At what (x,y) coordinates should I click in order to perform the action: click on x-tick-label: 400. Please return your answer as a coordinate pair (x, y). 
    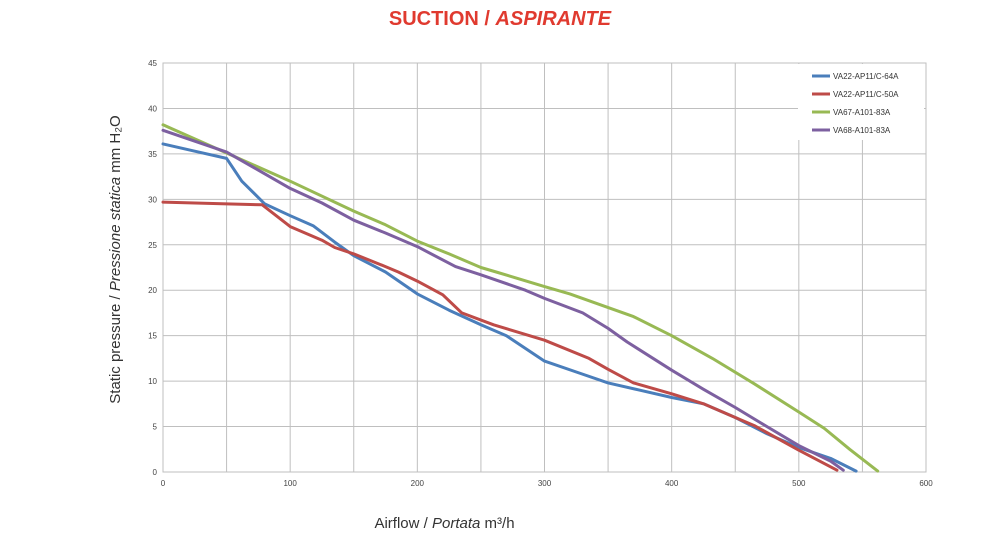
    Looking at the image, I should click on (672, 483).